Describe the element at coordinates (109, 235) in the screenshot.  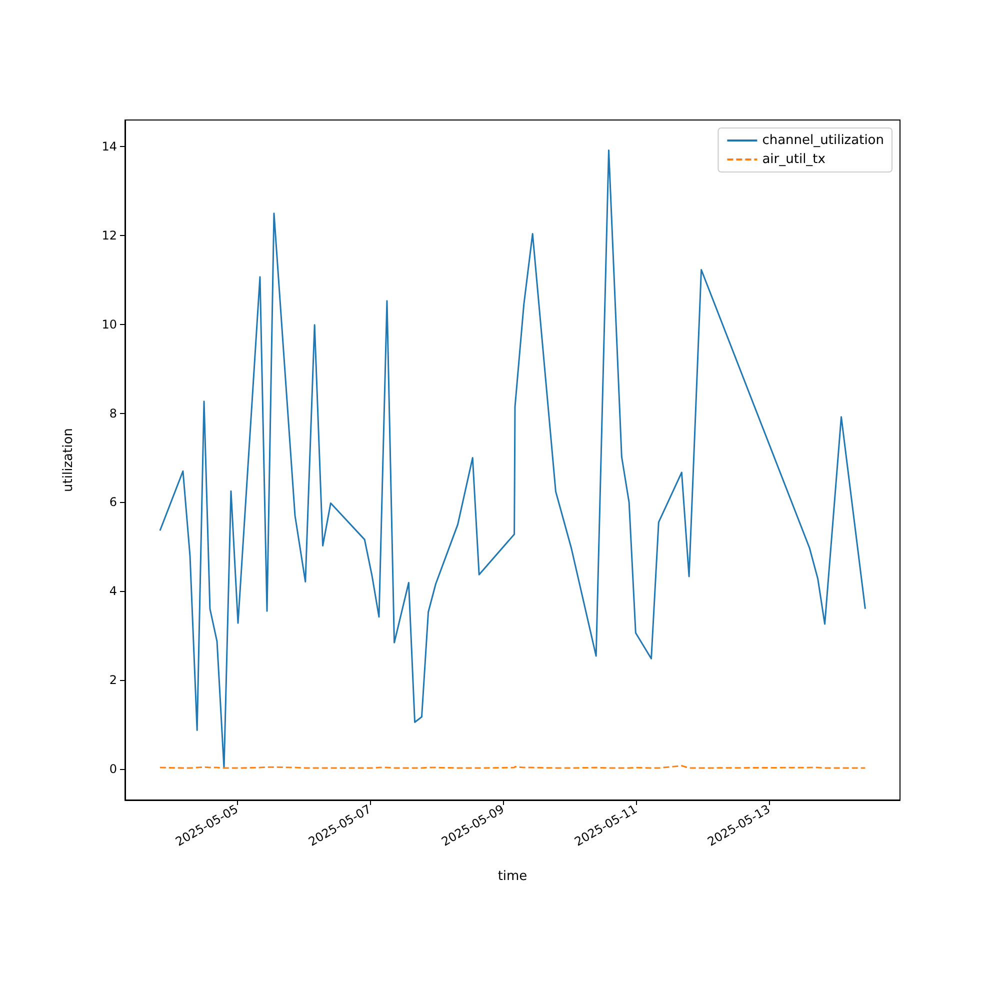
I see `y-tick-label: 12` at that location.